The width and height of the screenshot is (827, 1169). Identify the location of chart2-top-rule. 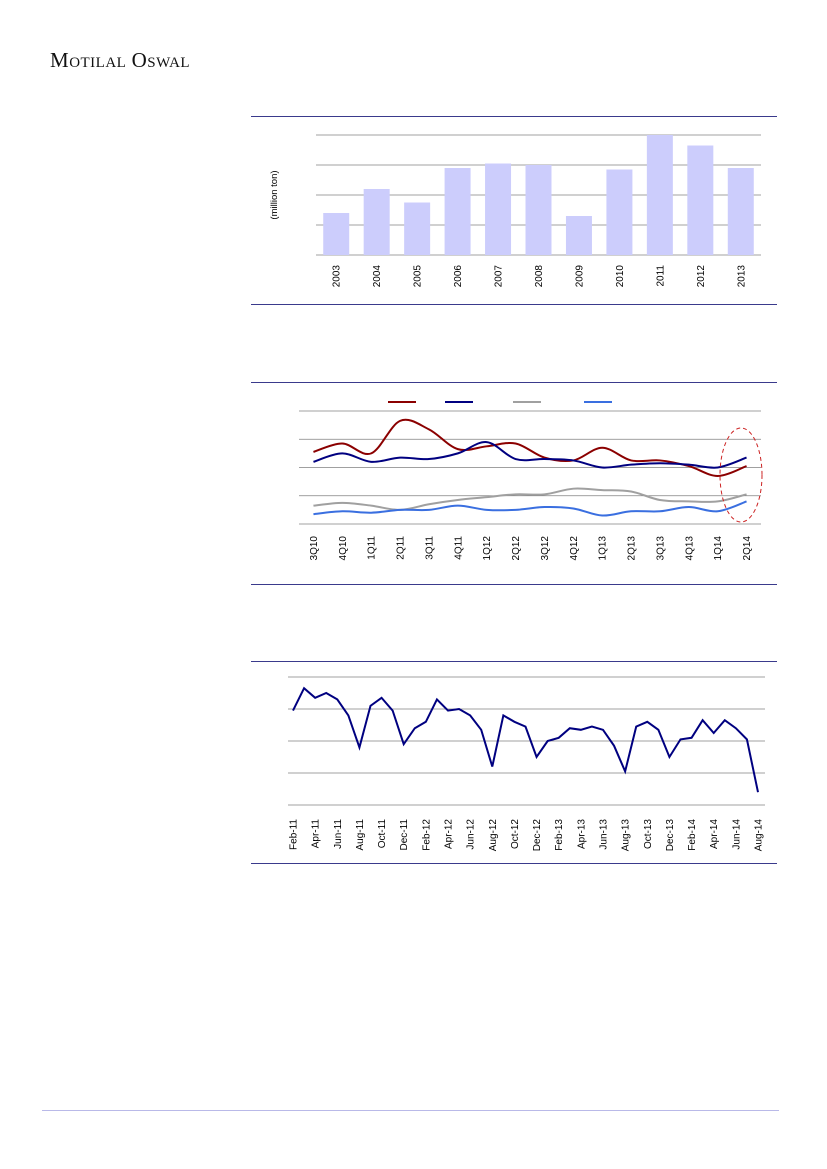
(514, 382).